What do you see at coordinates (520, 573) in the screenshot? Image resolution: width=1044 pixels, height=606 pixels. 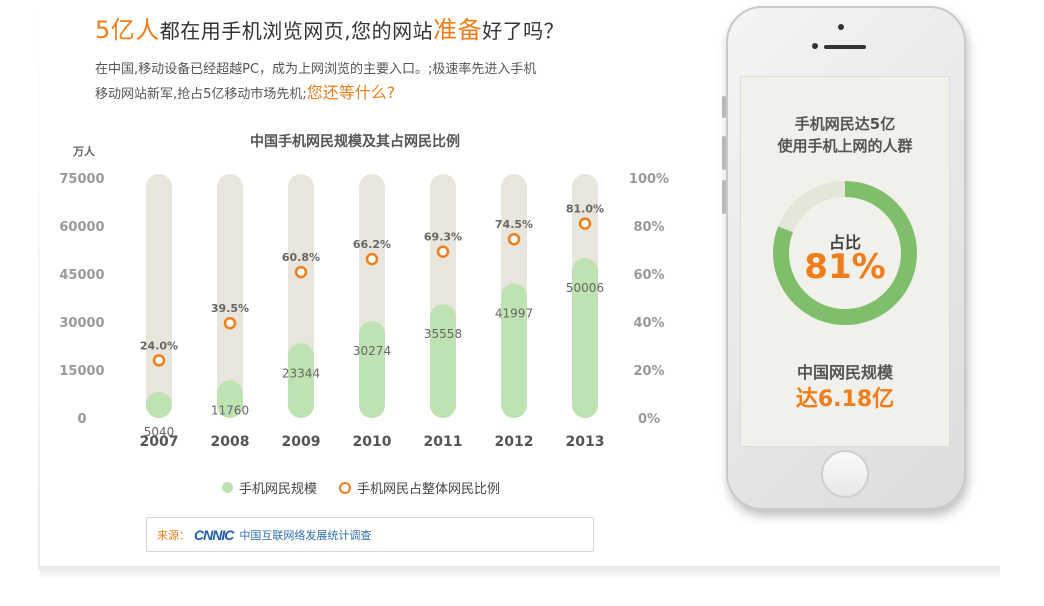 I see `page-shadow` at bounding box center [520, 573].